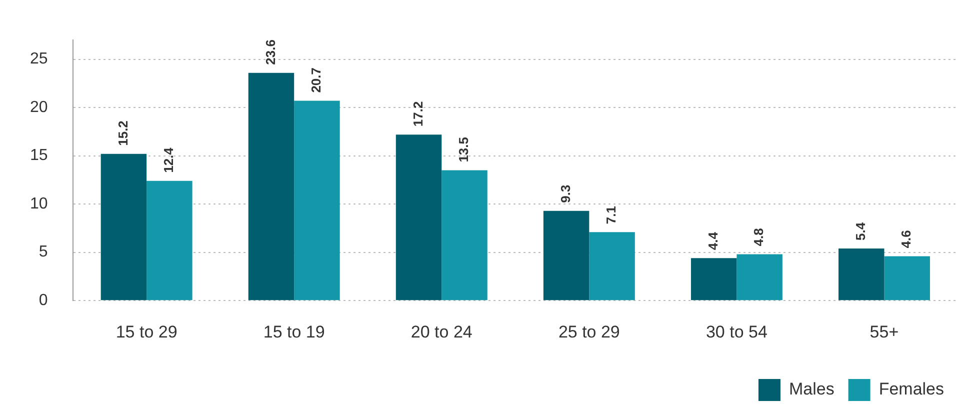 This screenshot has width=963, height=411. What do you see at coordinates (464, 149) in the screenshot?
I see `data-label: 13.5` at bounding box center [464, 149].